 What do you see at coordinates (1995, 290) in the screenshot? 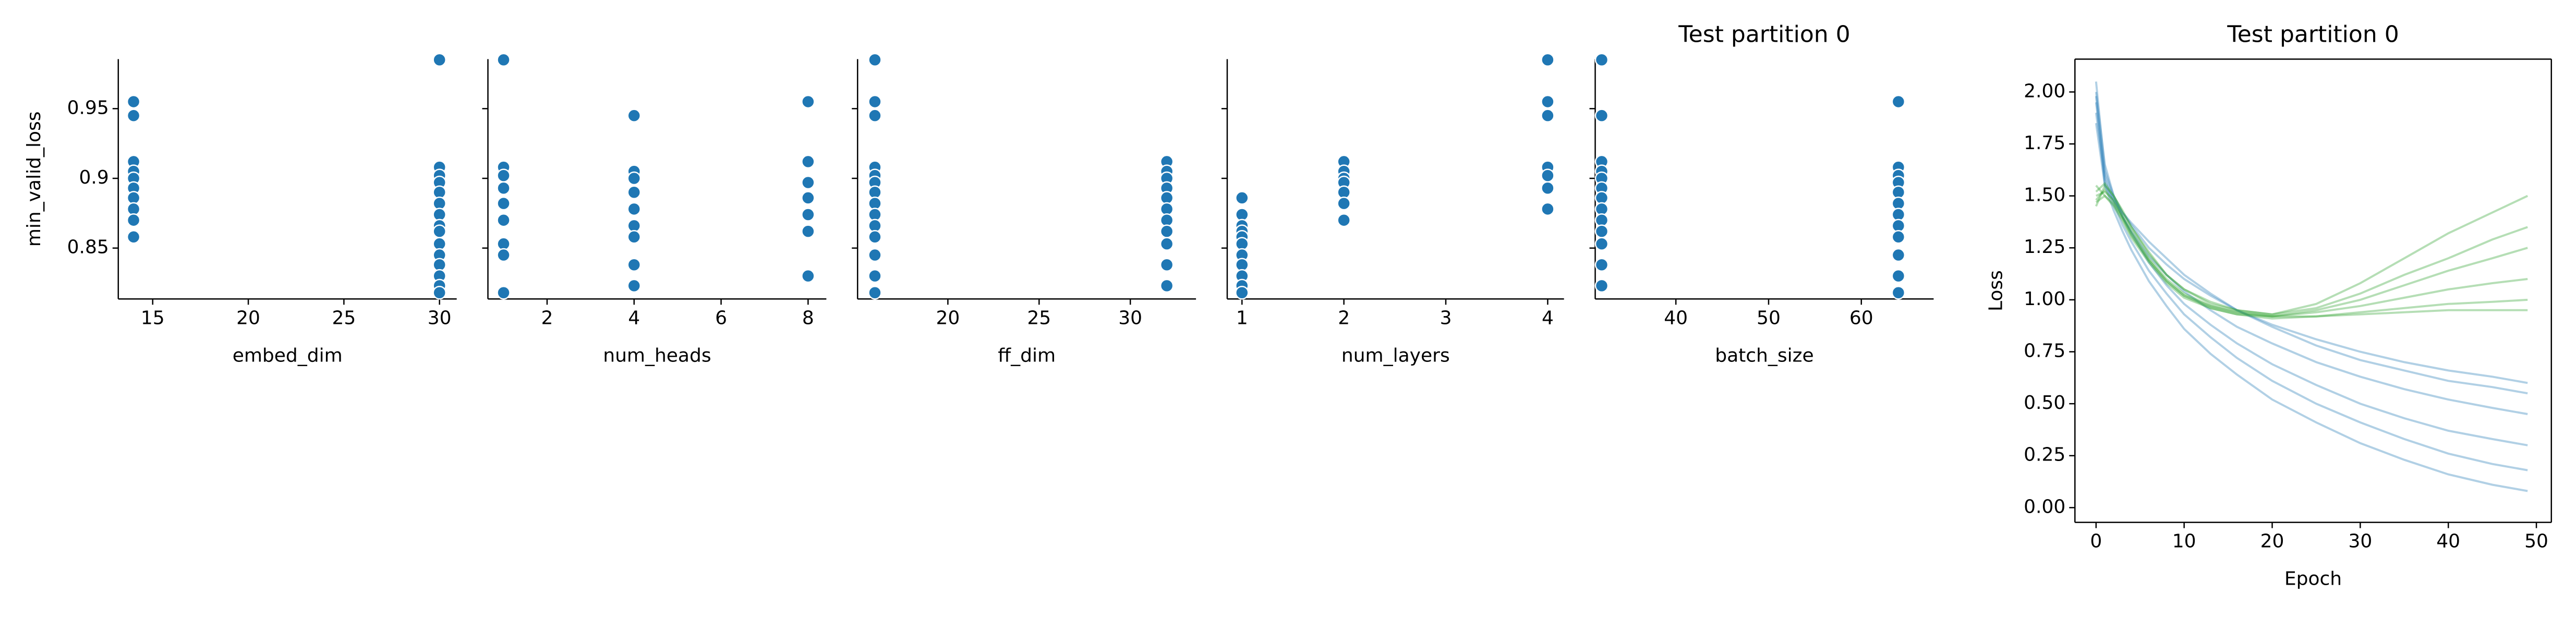
I see `y-axis-label: Loss` at bounding box center [1995, 290].